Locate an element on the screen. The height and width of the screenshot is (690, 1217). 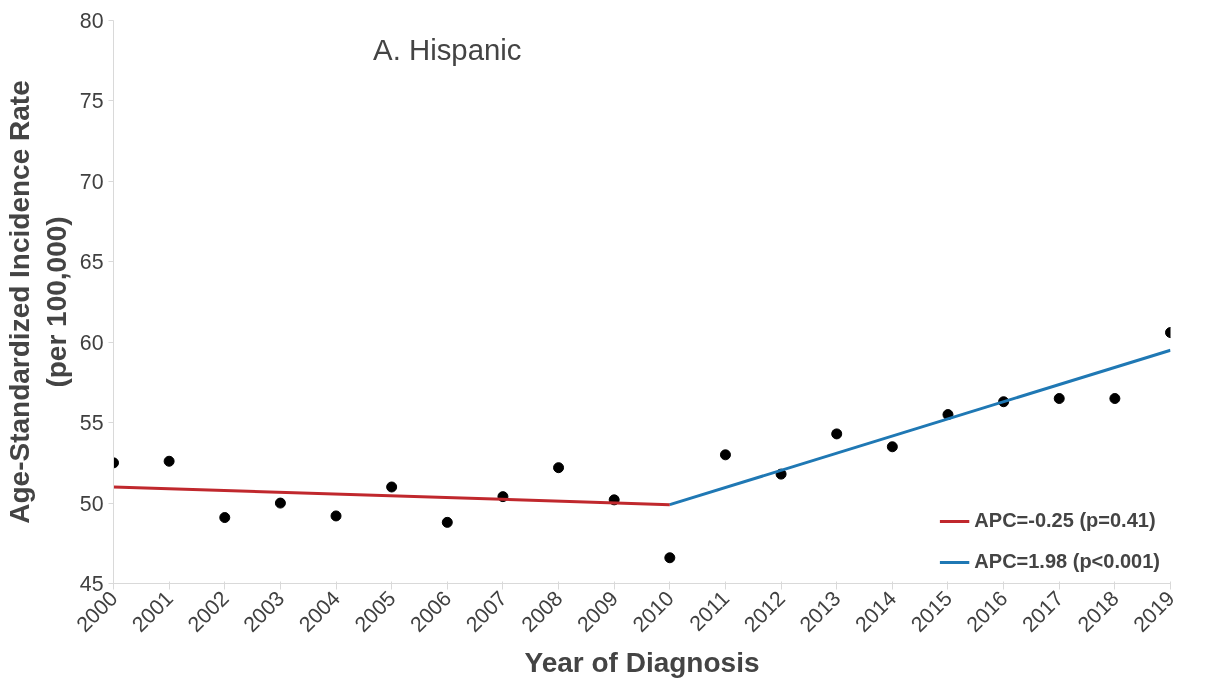
y-tick-label: 75 is located at coordinates (91, 101).